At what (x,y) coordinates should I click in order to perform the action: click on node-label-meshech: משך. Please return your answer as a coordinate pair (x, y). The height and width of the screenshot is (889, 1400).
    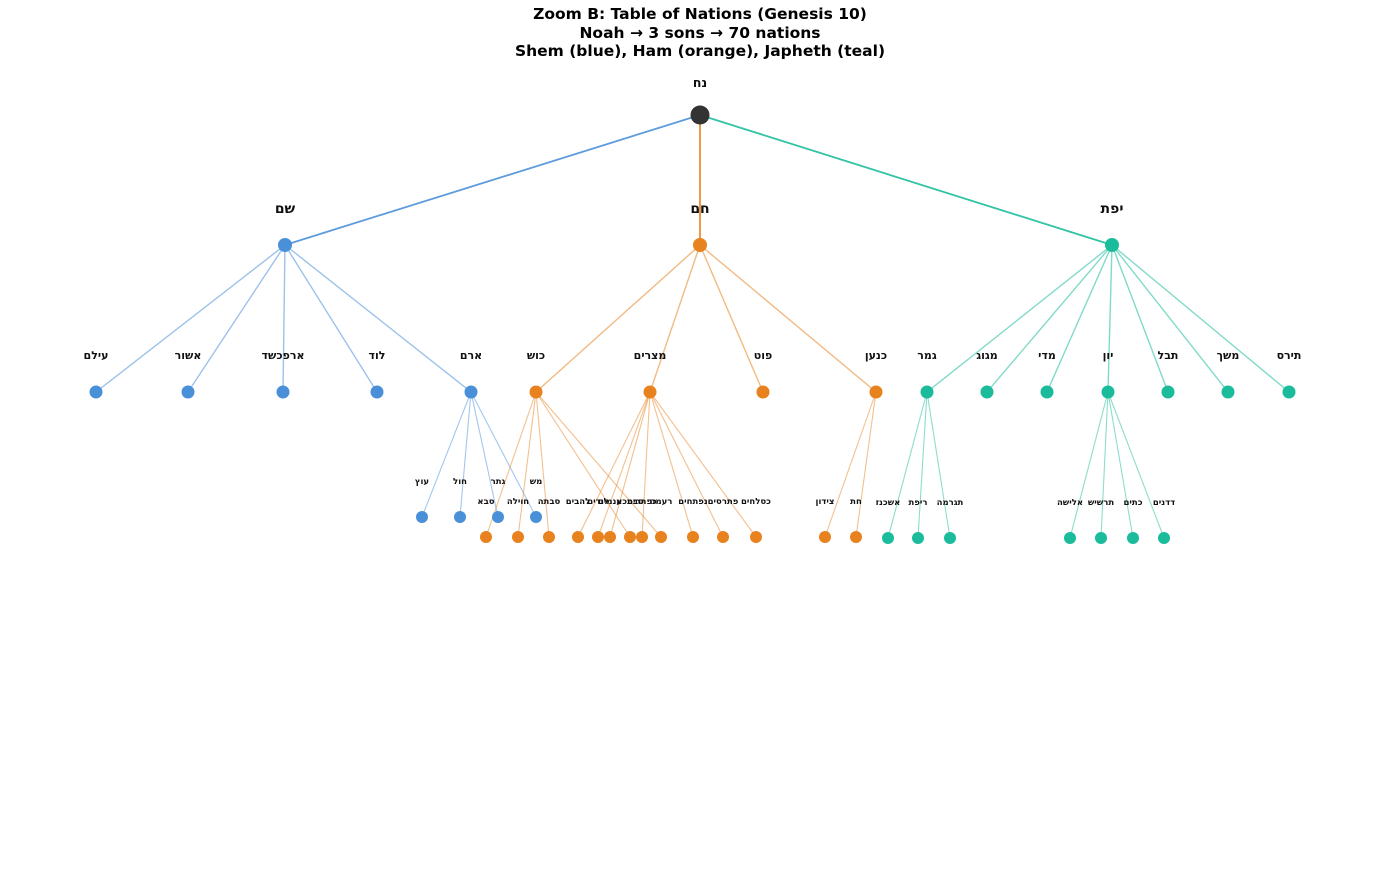
    Looking at the image, I should click on (1228, 355).